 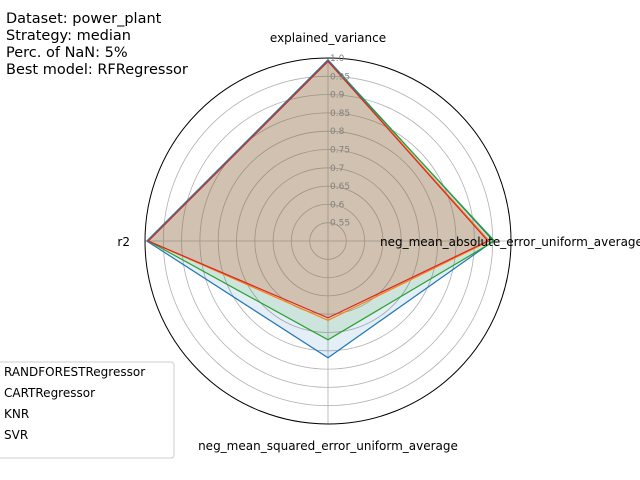 What do you see at coordinates (328, 446) in the screenshot?
I see `axis-label-neg-mean-squared-error: neg_mean_squared_error_uniform_average` at bounding box center [328, 446].